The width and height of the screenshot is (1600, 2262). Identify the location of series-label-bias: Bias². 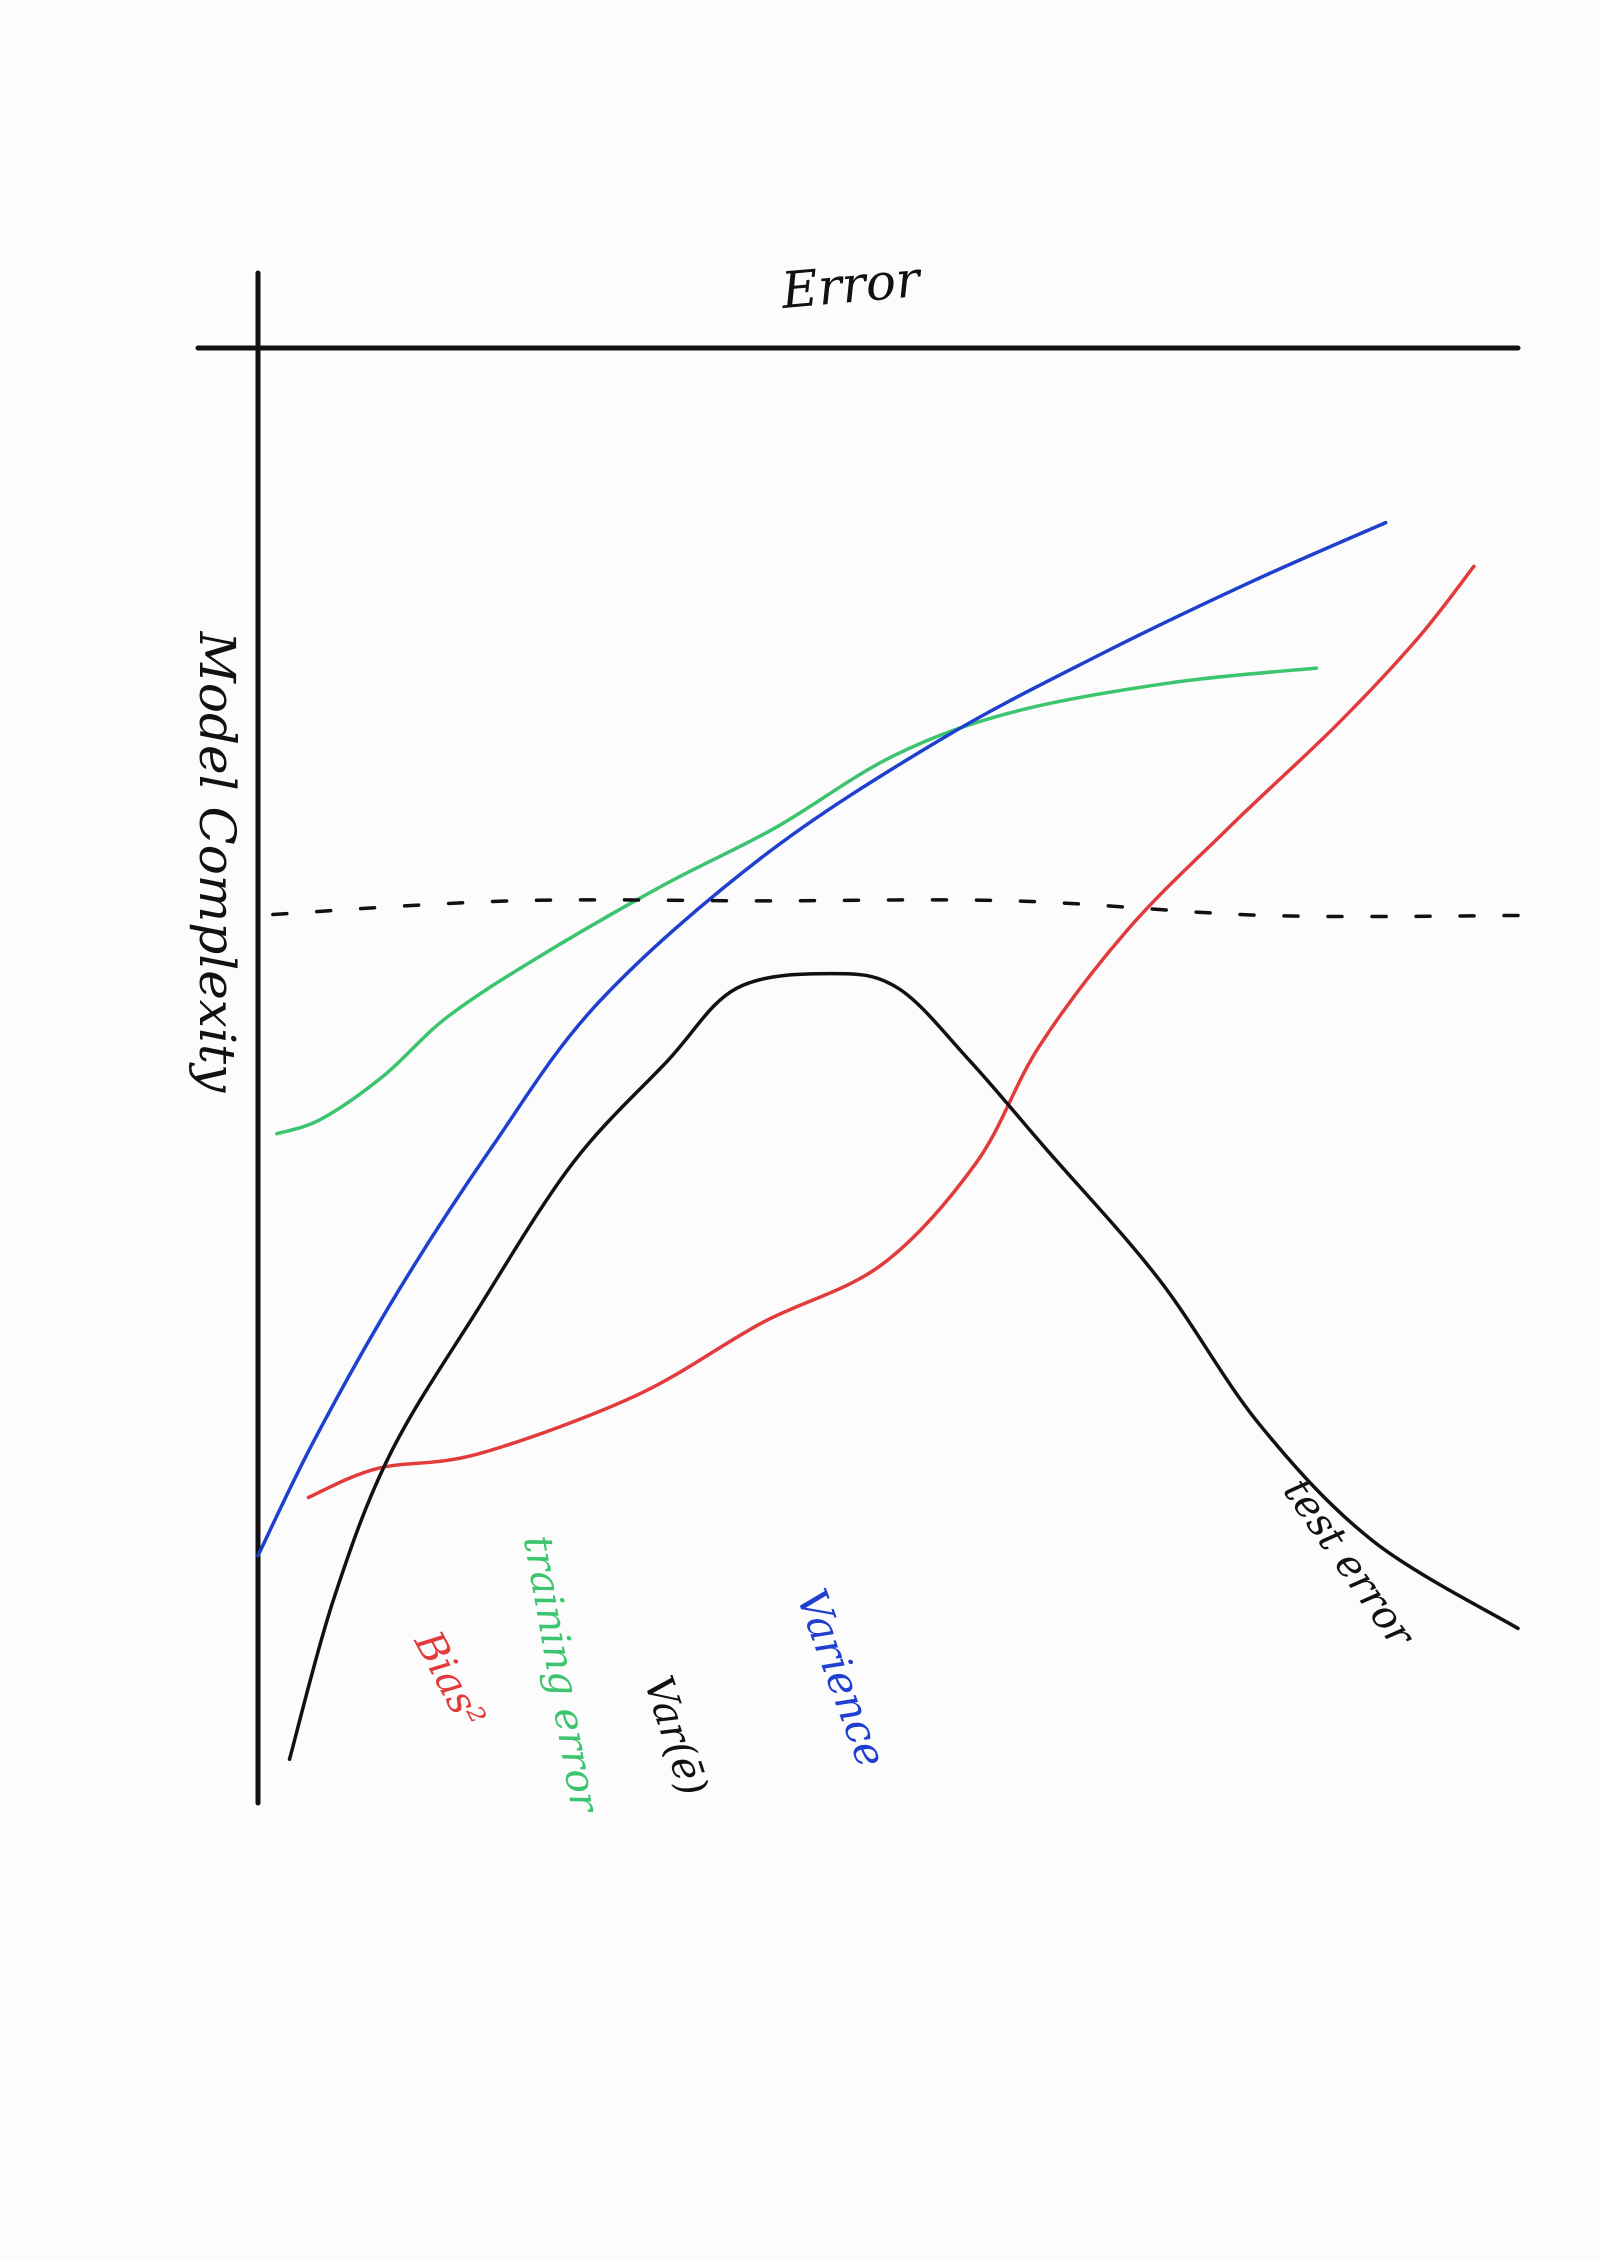
(449, 1679).